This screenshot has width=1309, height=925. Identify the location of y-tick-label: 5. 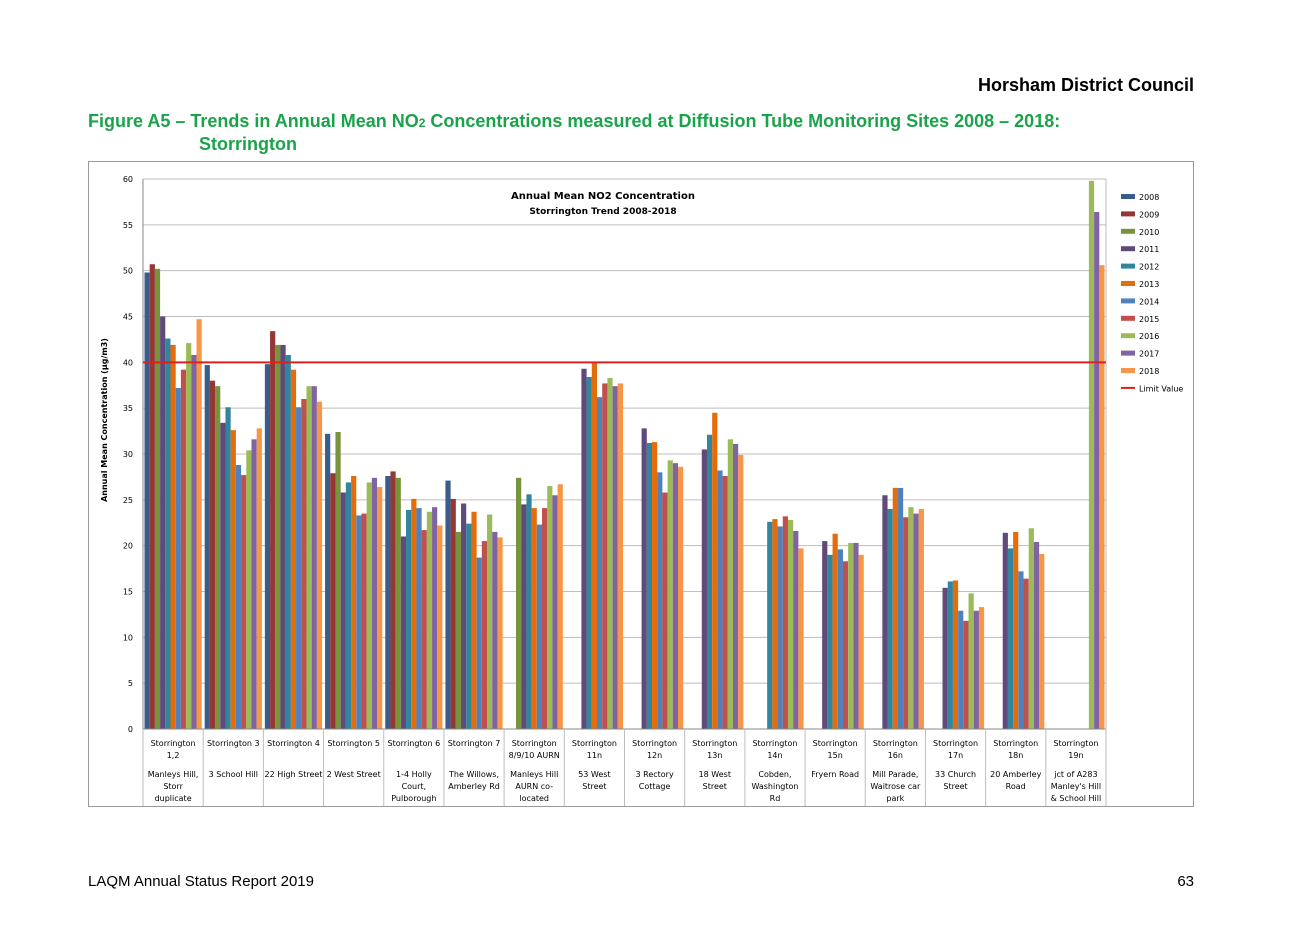
(130, 683).